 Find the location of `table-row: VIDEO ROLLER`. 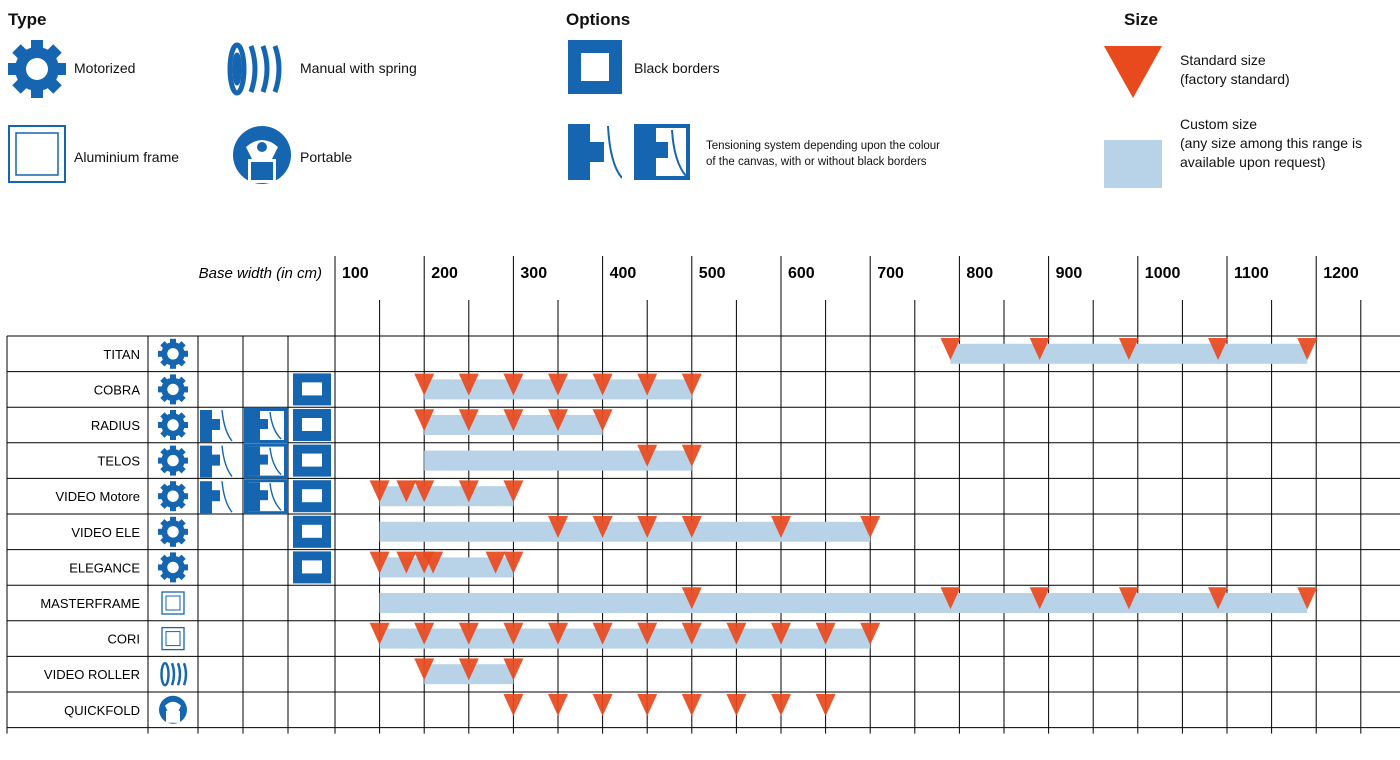

table-row: VIDEO ROLLER is located at coordinates (284, 672).